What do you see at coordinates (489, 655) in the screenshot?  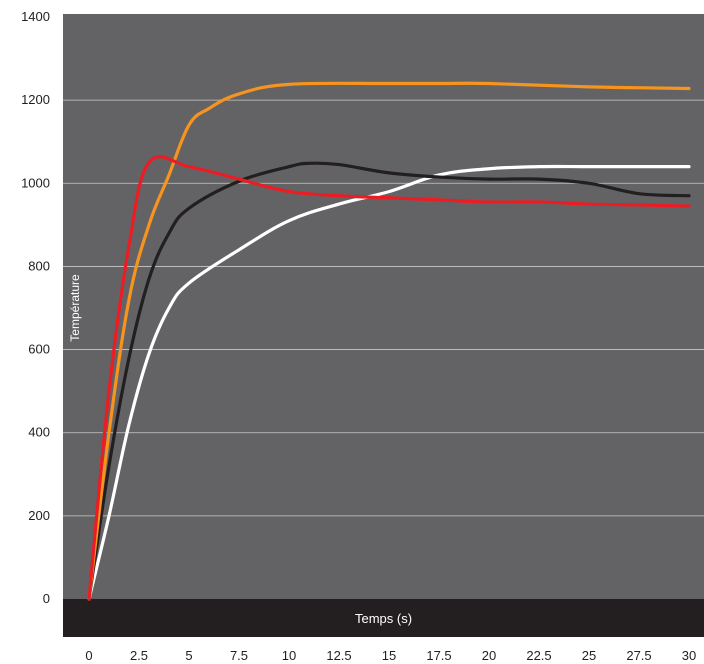 I see `x-tick-label: 20` at bounding box center [489, 655].